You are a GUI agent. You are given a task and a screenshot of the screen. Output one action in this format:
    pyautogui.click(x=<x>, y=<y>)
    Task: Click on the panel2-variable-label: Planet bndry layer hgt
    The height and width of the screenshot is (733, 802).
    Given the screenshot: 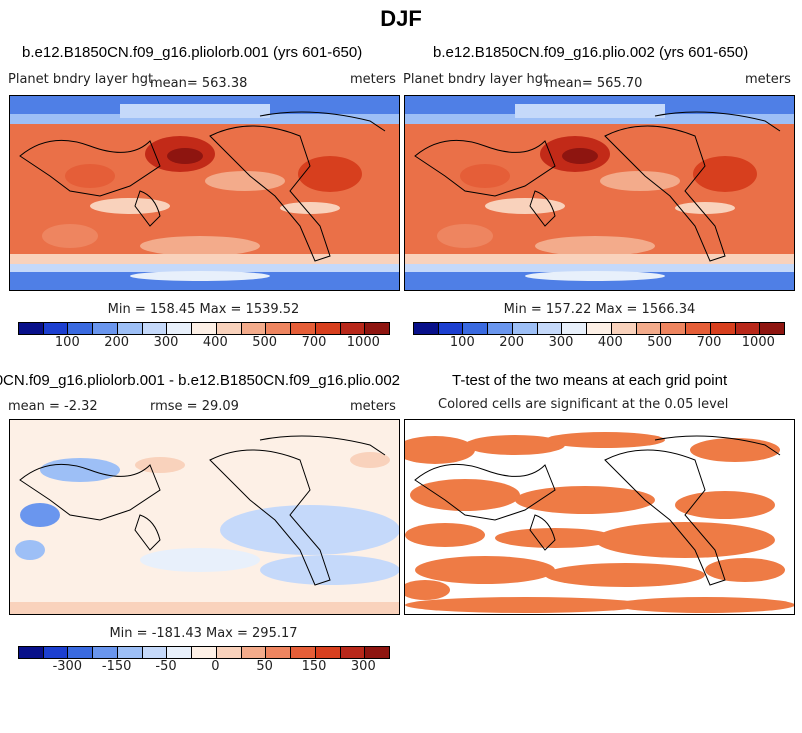 What is the action you would take?
    pyautogui.click(x=476, y=79)
    